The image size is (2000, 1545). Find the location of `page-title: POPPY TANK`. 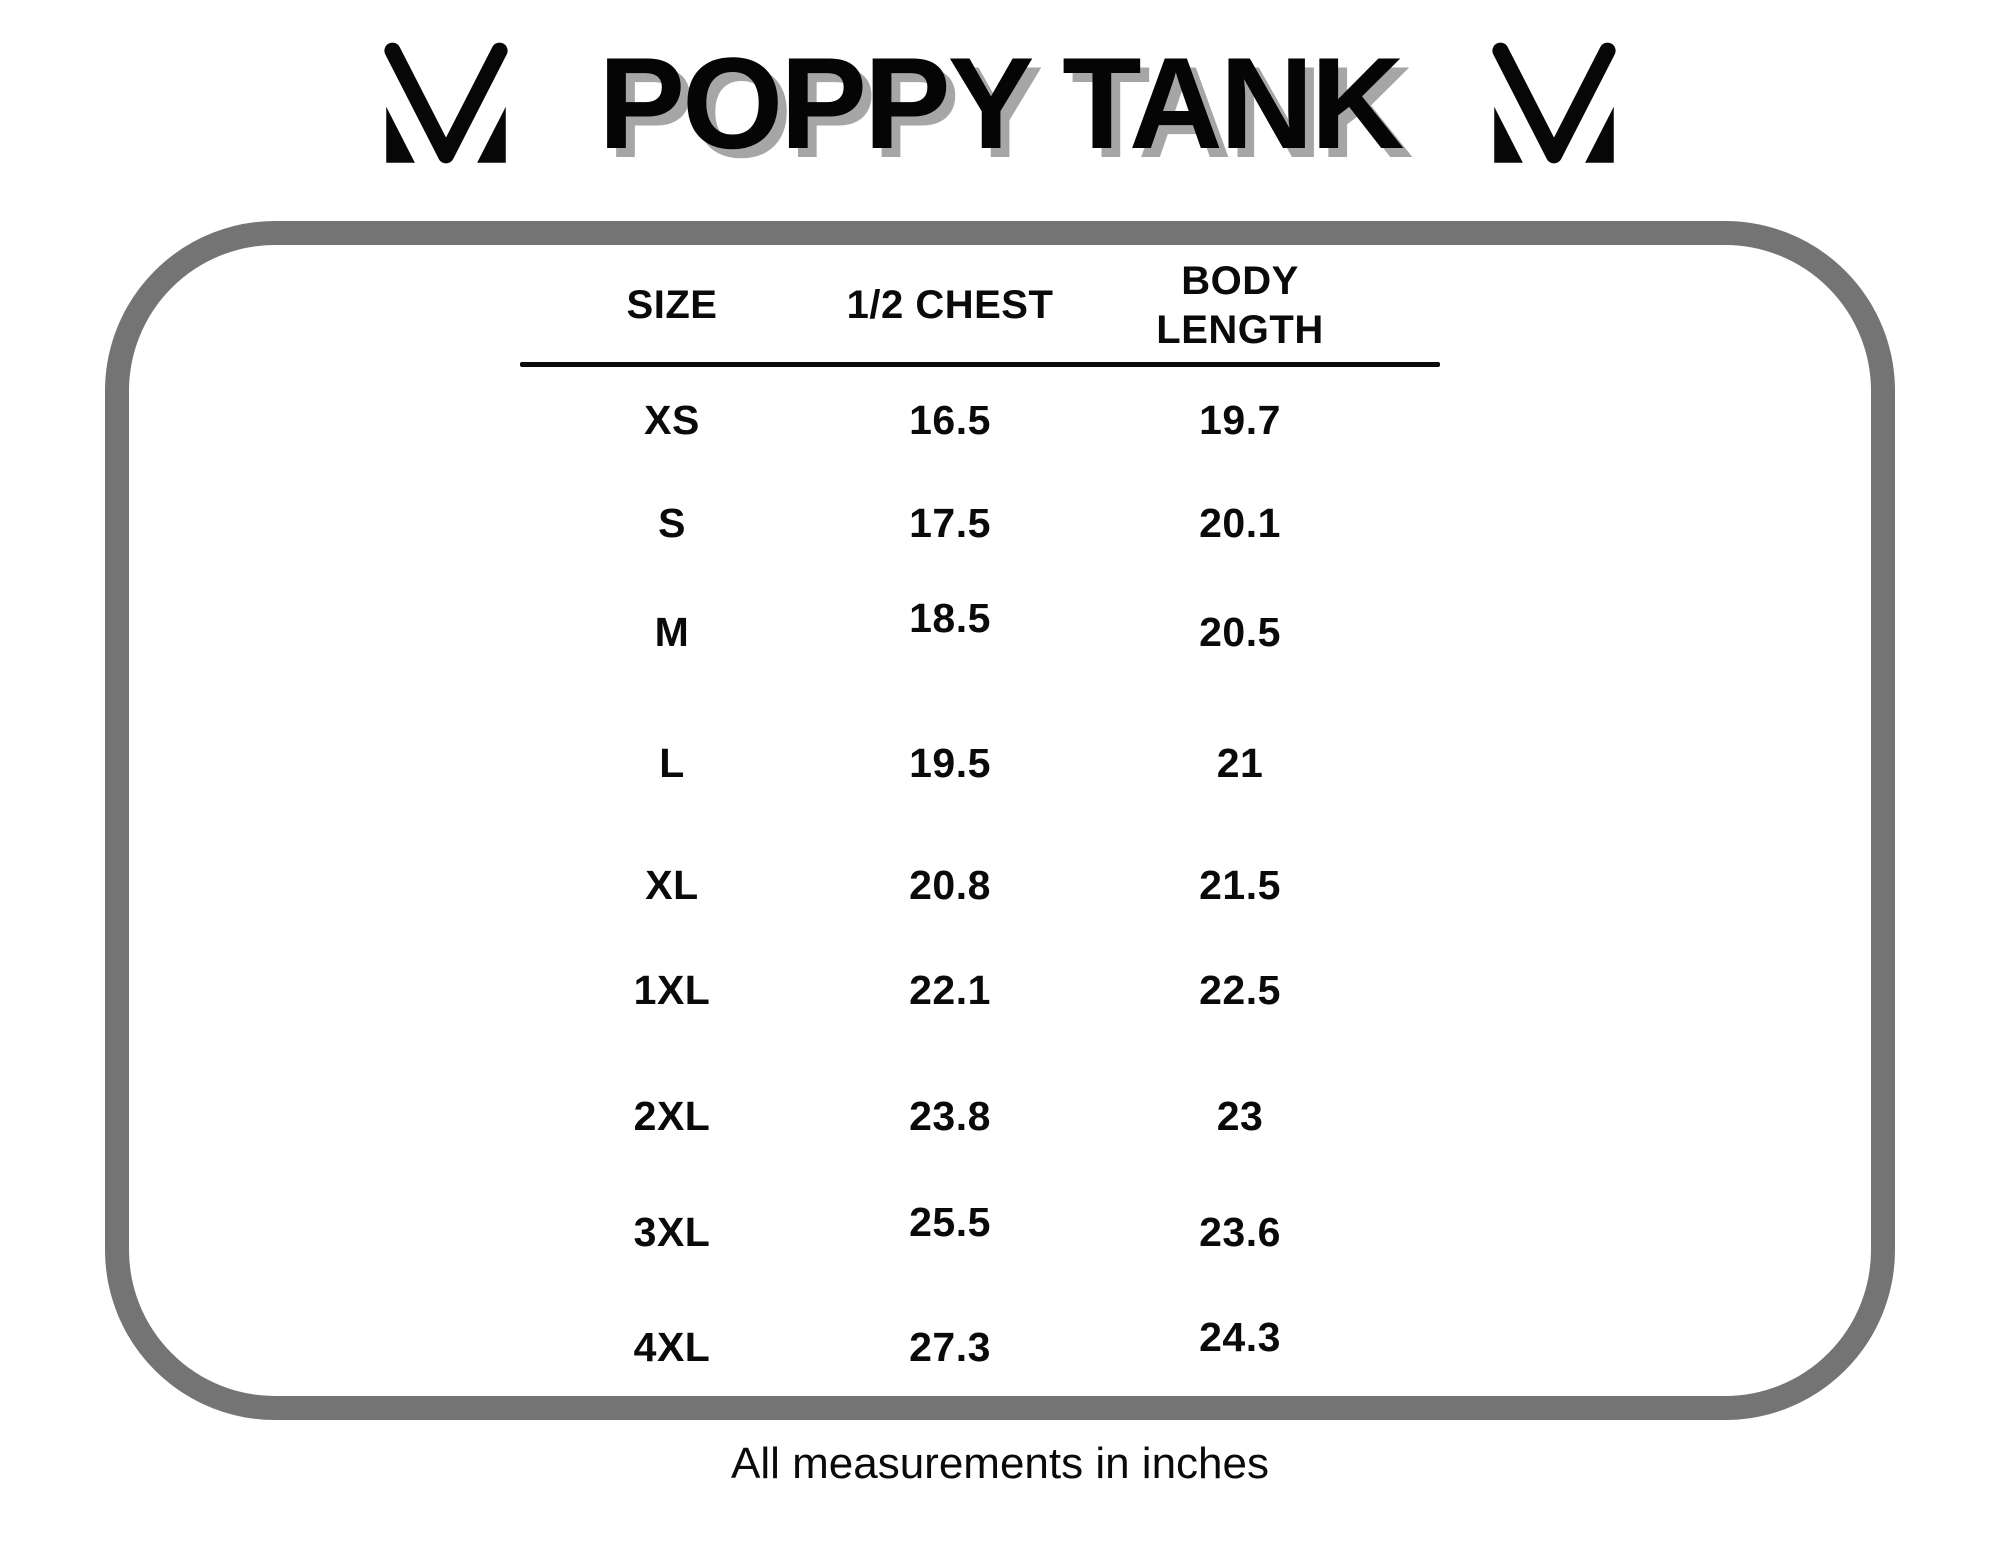

page-title: POPPY TANK is located at coordinates (1001, 103).